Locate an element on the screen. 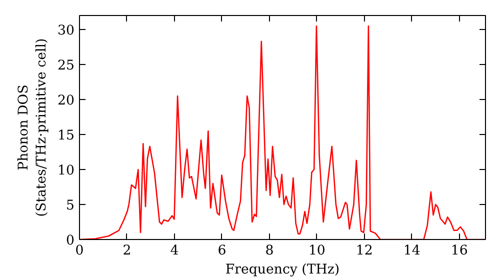  x-axis-title: Frequency (THz) is located at coordinates (282, 270).